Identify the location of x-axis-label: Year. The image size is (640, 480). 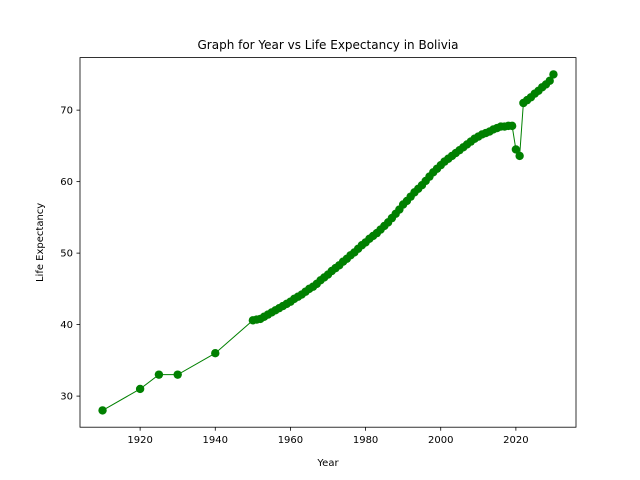
(327, 463).